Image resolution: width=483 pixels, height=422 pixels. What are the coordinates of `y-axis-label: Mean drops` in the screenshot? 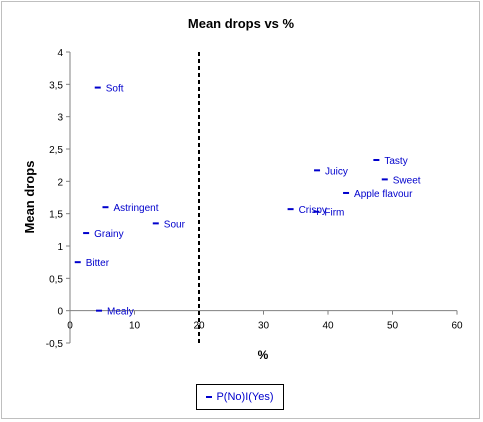 It's located at (29, 197).